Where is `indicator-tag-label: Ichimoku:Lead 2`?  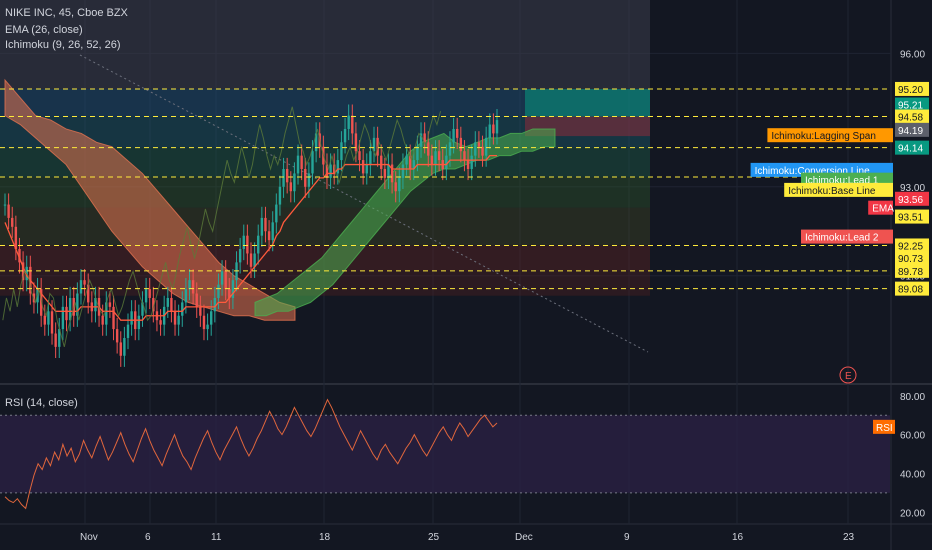 indicator-tag-label: Ichimoku:Lead 2 is located at coordinates (842, 238).